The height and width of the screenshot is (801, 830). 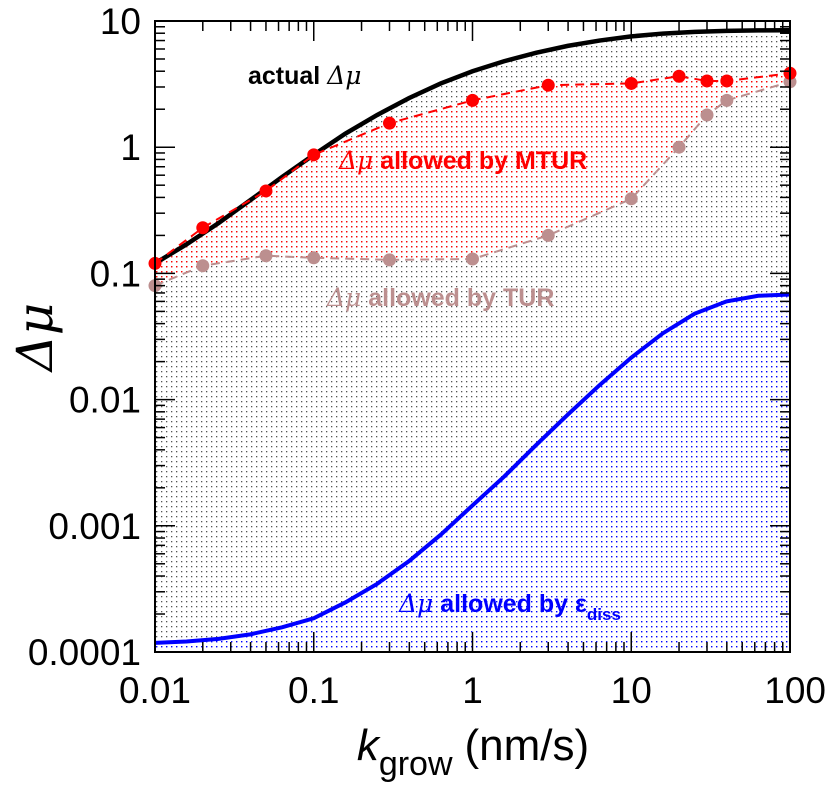 I want to click on x-tick-label: 0.01, so click(x=155, y=690).